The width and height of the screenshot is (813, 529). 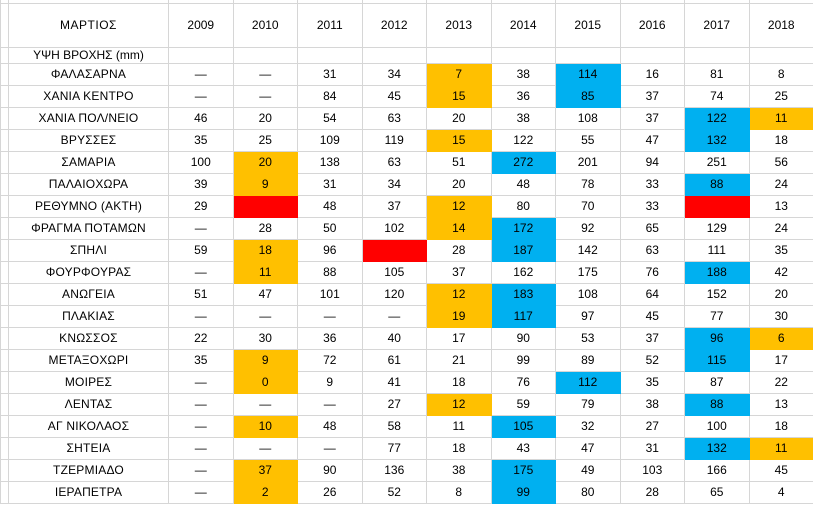 I want to click on value-cell: 92, so click(x=588, y=228).